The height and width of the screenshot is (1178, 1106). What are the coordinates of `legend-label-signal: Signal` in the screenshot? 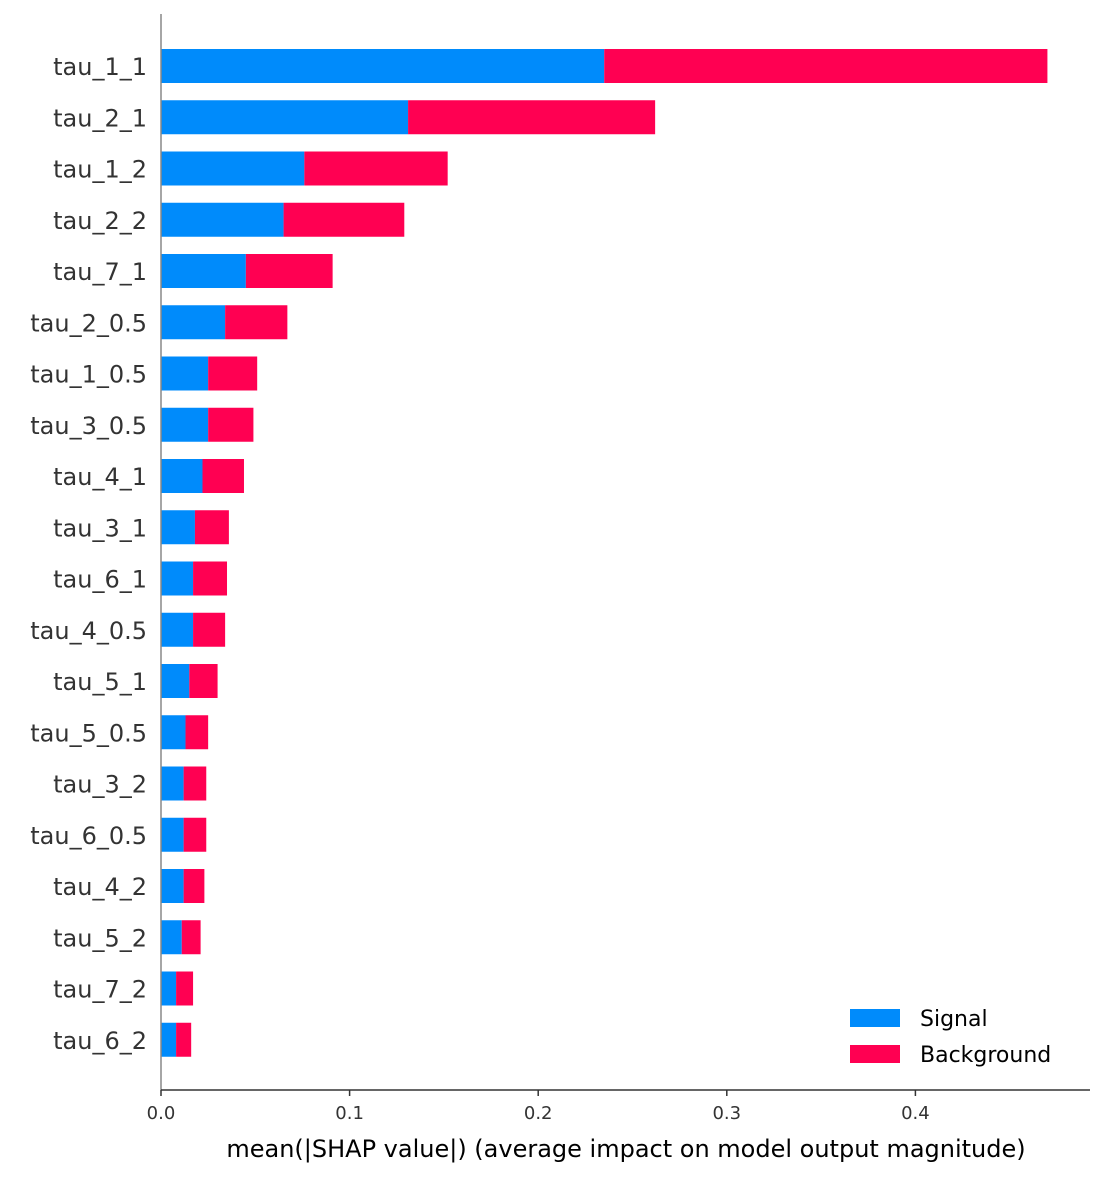 It's located at (954, 1019).